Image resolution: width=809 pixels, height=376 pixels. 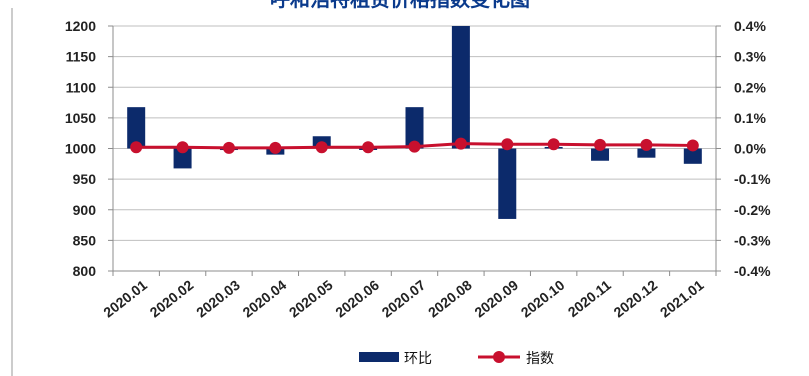 What do you see at coordinates (368, 147) in the screenshot?
I see `point-zhishu-2020.06` at bounding box center [368, 147].